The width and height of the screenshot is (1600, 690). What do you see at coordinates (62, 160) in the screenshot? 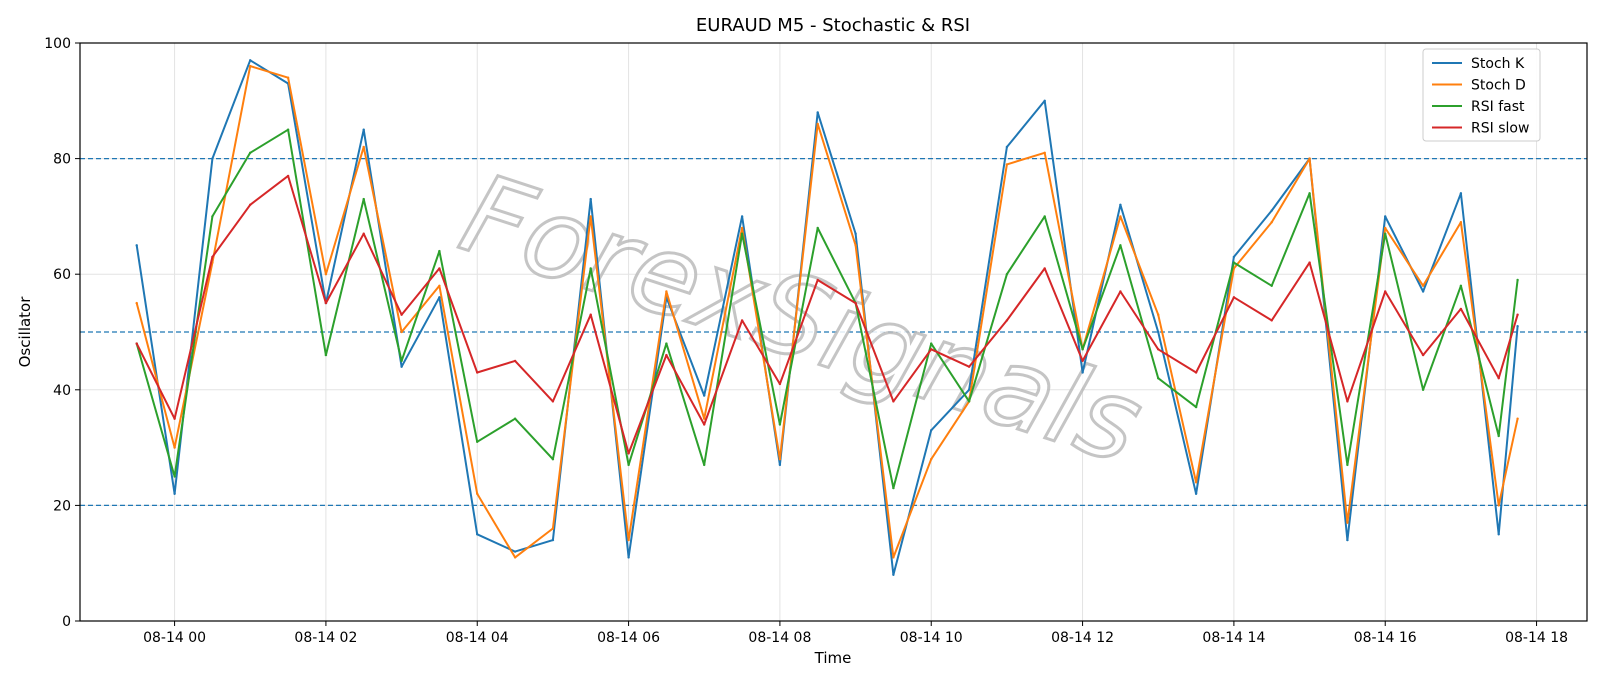
I see `y-tick-label: 80` at bounding box center [62, 160].